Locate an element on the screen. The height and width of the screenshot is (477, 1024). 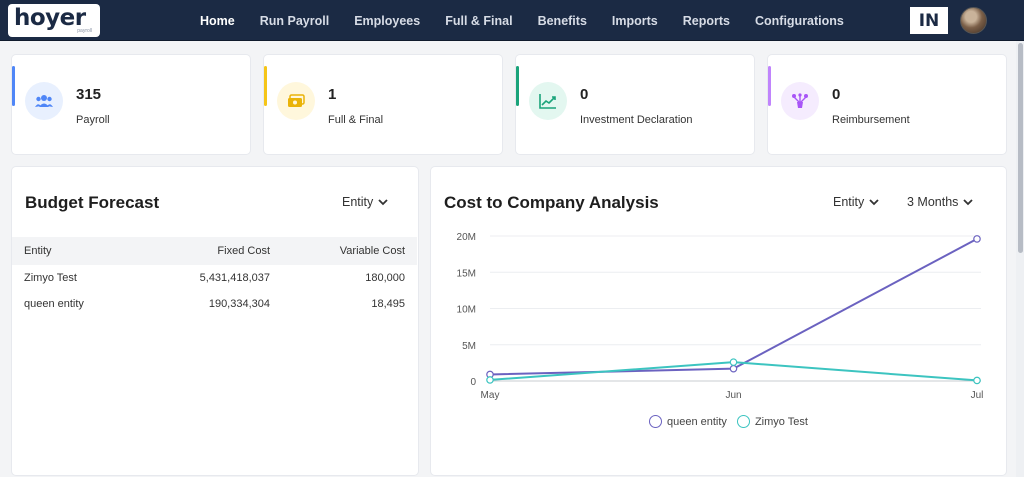
budget-entity-dropdown: Entity is located at coordinates (365, 202).